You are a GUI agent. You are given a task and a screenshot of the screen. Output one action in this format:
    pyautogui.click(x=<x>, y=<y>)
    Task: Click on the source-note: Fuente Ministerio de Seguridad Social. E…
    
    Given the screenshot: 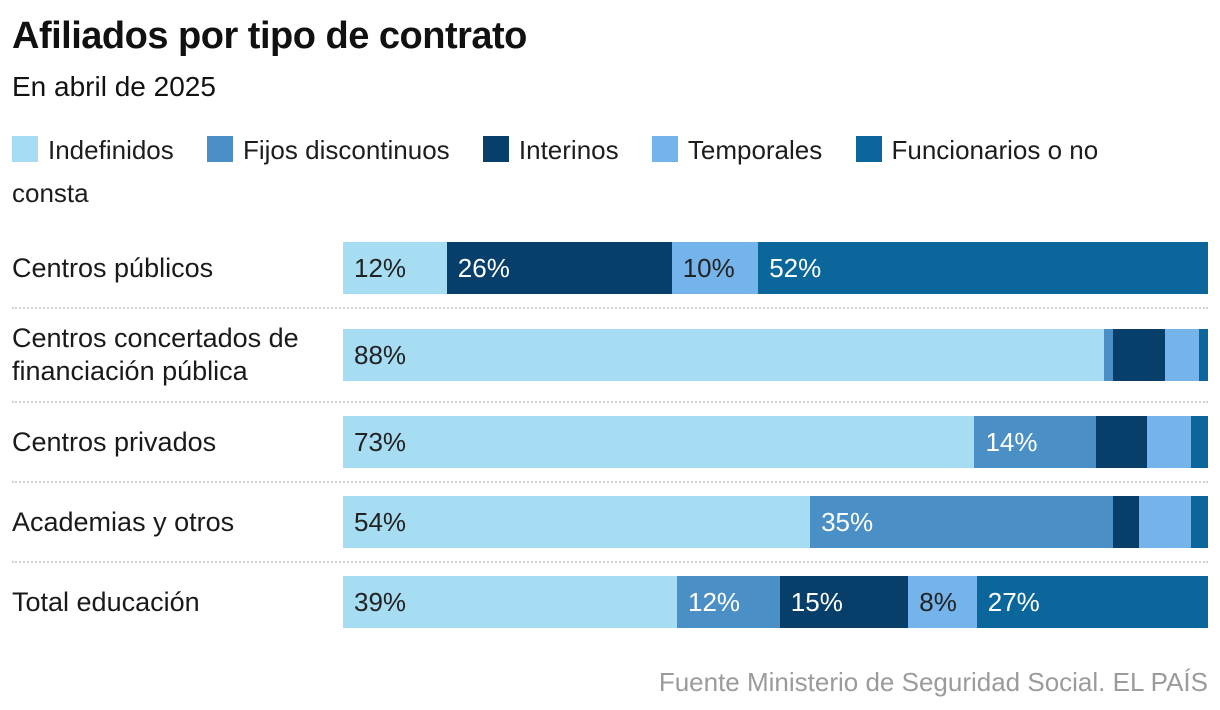 What is the action you would take?
    pyautogui.click(x=933, y=682)
    